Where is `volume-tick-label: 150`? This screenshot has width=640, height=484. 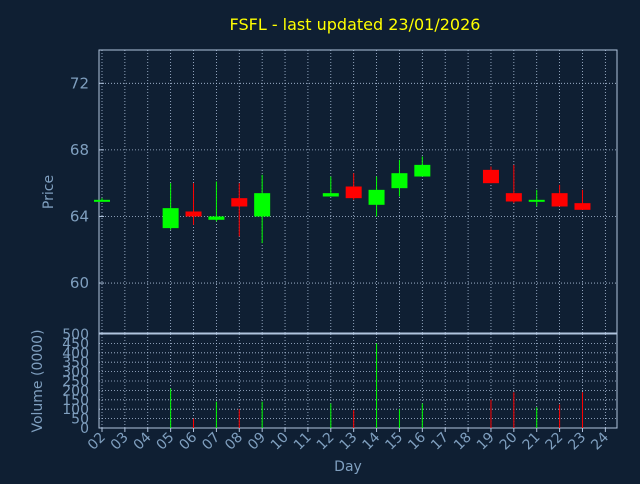 volume-tick-label: 150 is located at coordinates (75, 401).